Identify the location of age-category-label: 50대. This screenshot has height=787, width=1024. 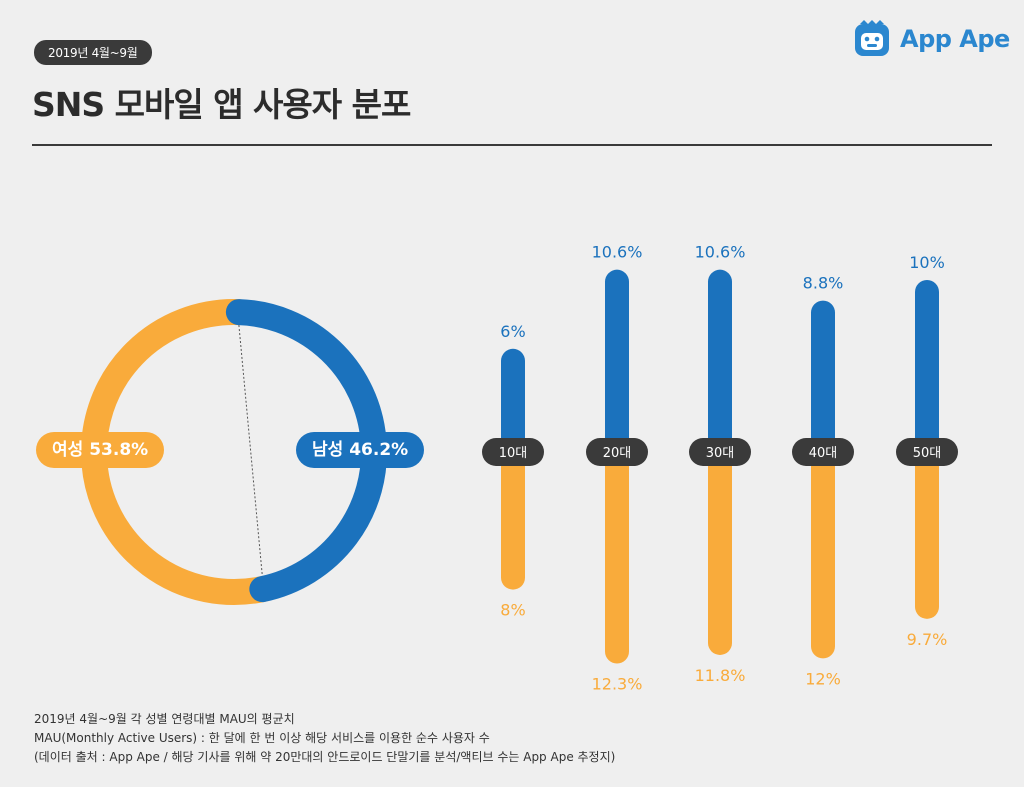
(927, 453).